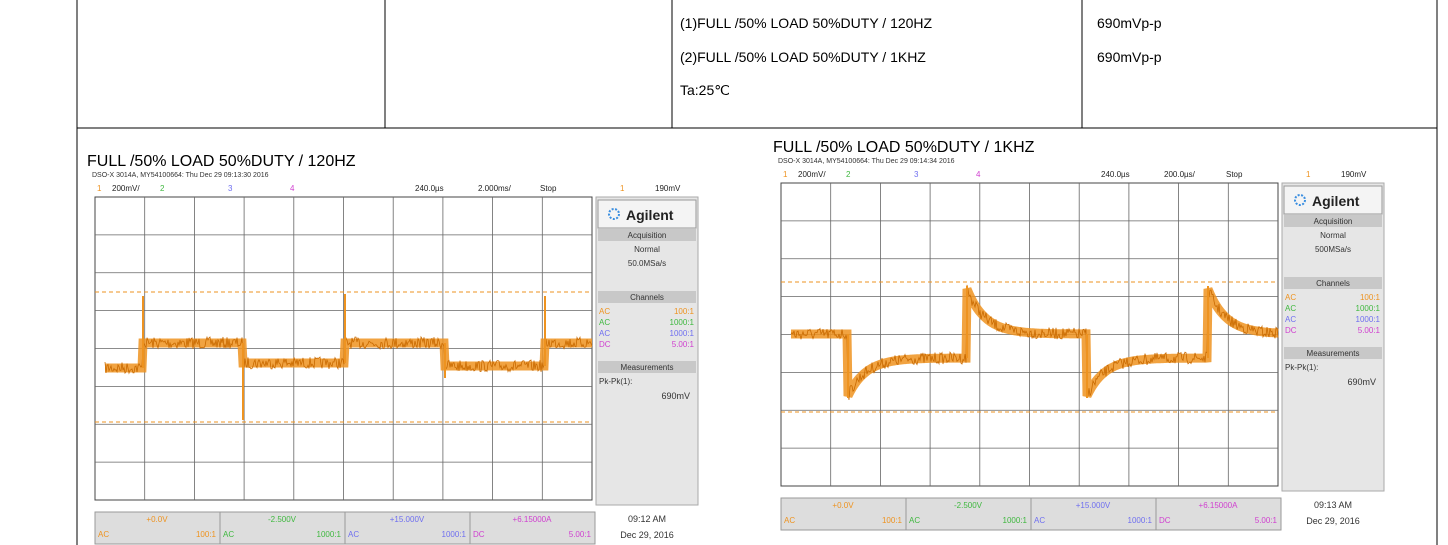 This screenshot has height=545, width=1448. What do you see at coordinates (647, 519) in the screenshot?
I see `clock-time: 09:12 AM` at bounding box center [647, 519].